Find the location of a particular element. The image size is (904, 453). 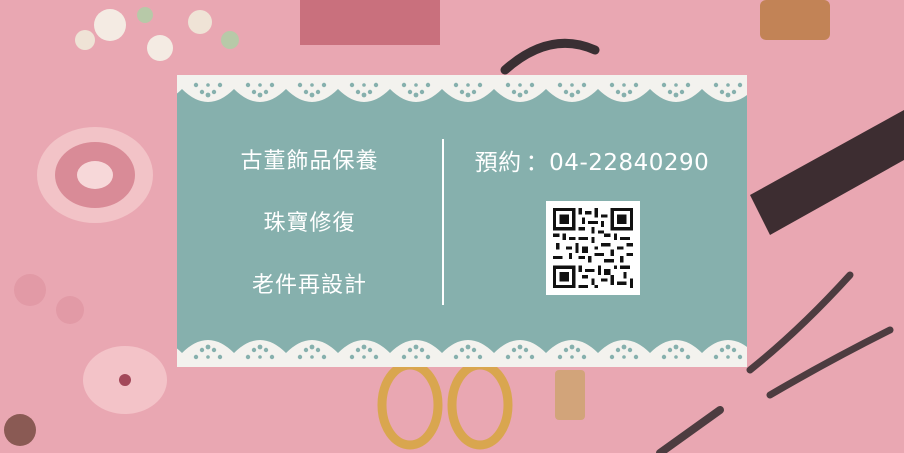

qr-code is located at coordinates (593, 248).